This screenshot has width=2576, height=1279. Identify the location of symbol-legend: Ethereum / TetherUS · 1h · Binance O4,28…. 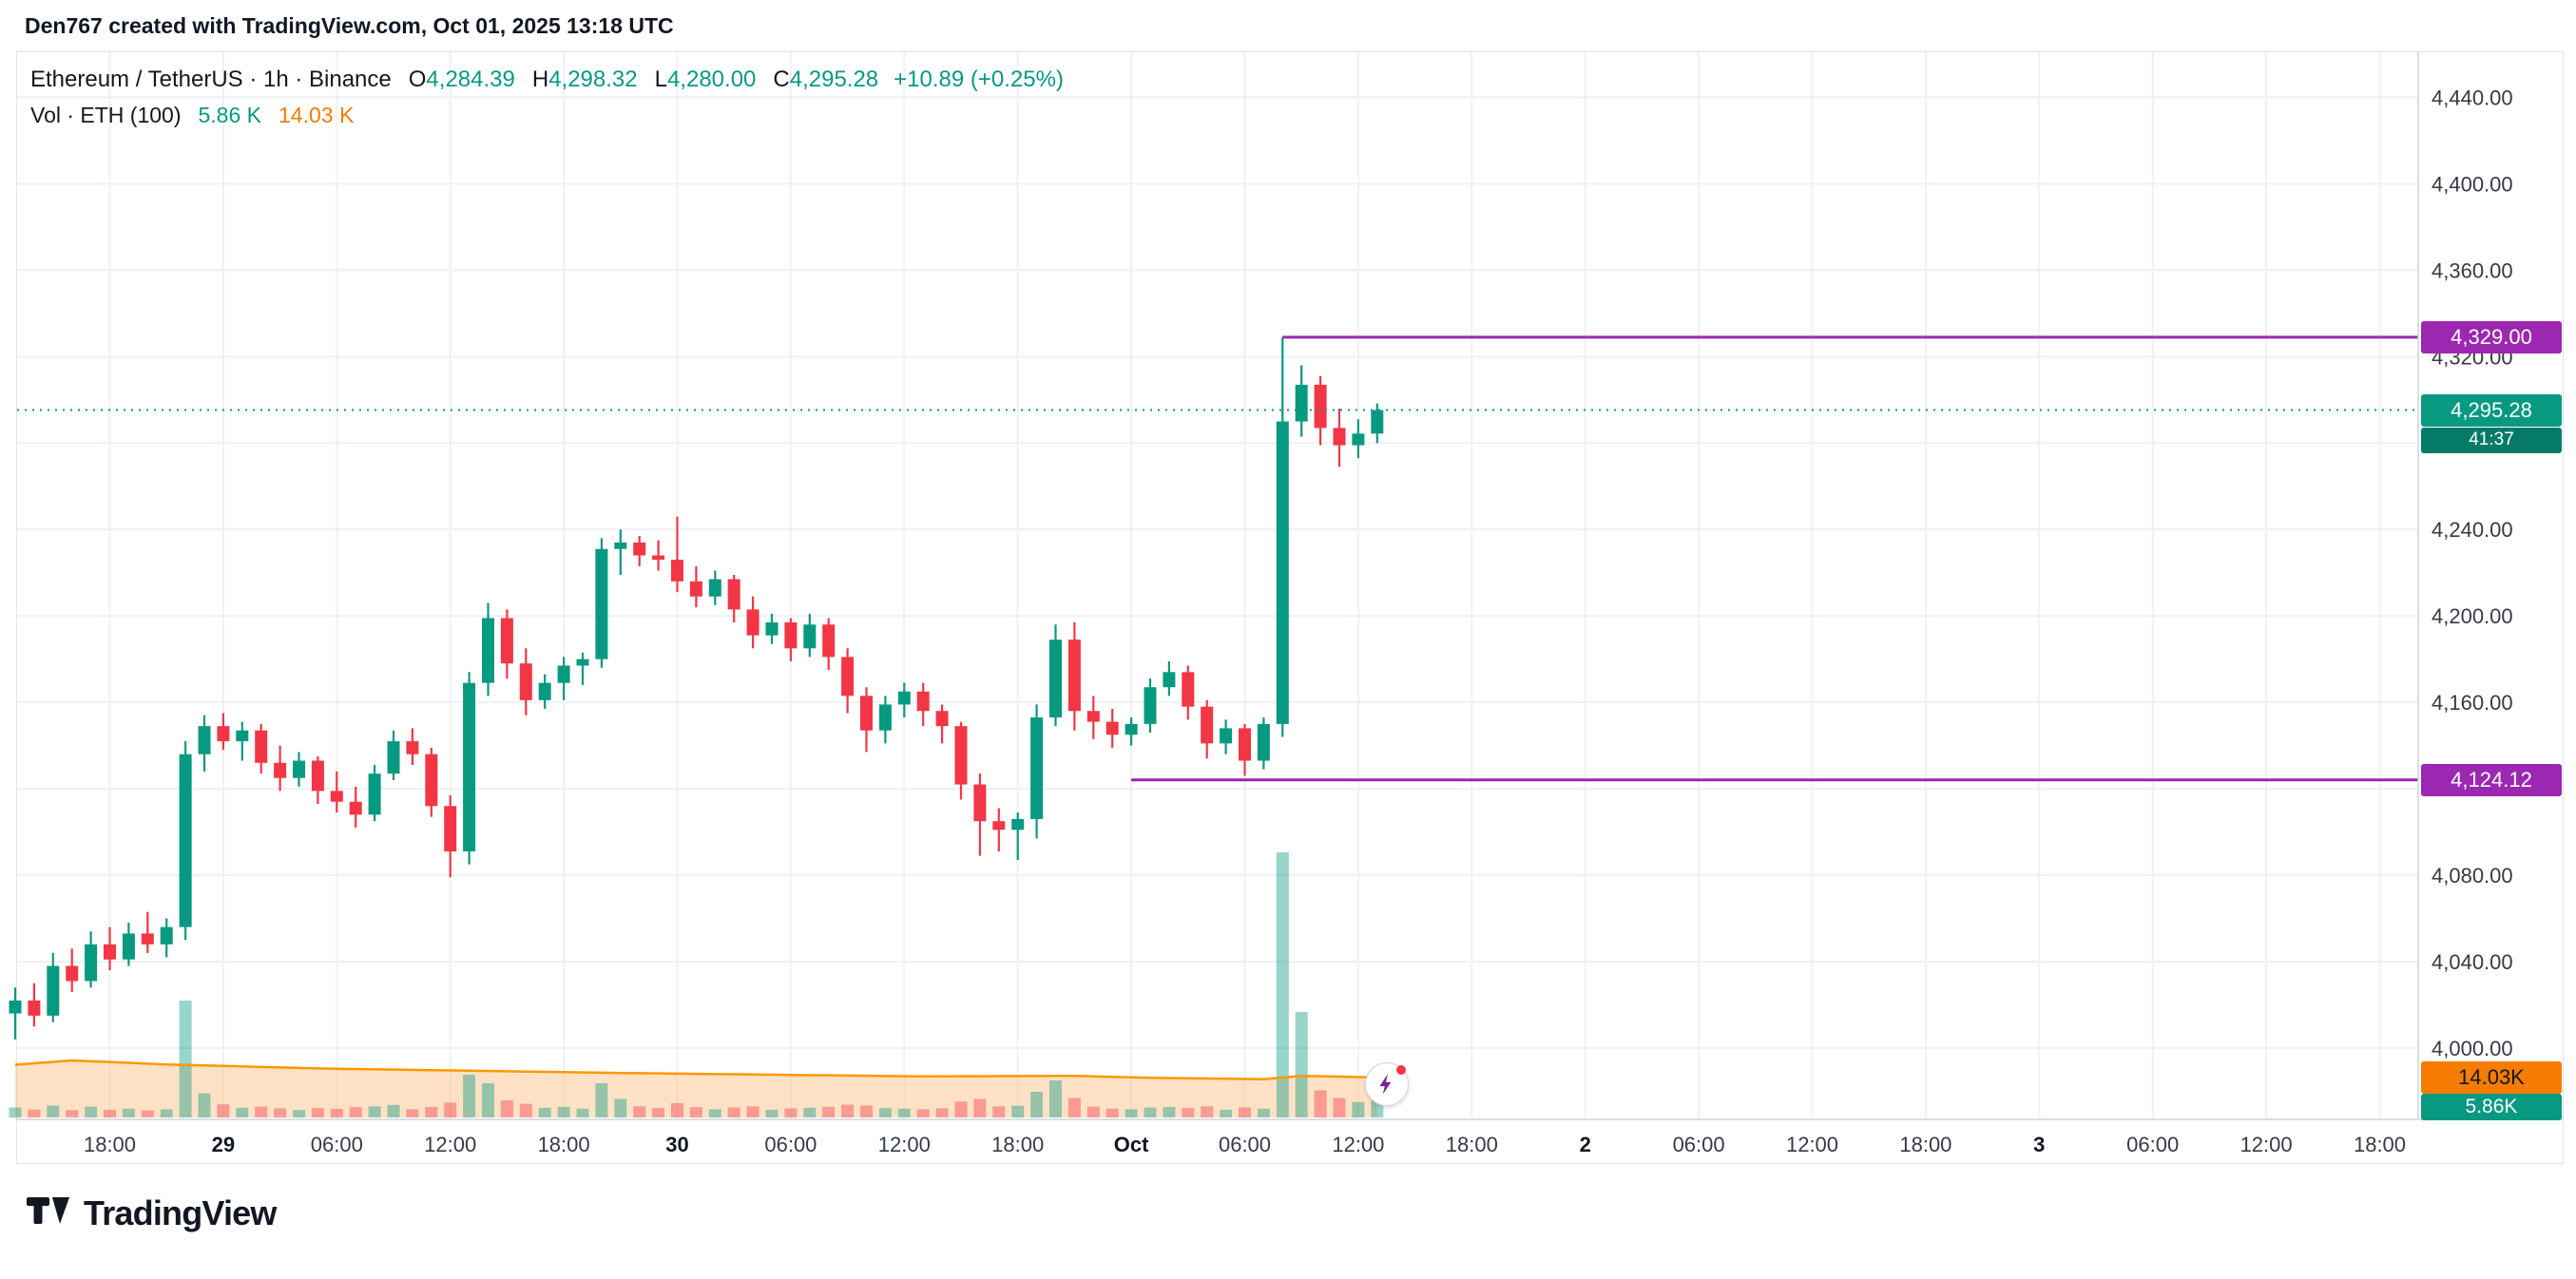
(547, 80).